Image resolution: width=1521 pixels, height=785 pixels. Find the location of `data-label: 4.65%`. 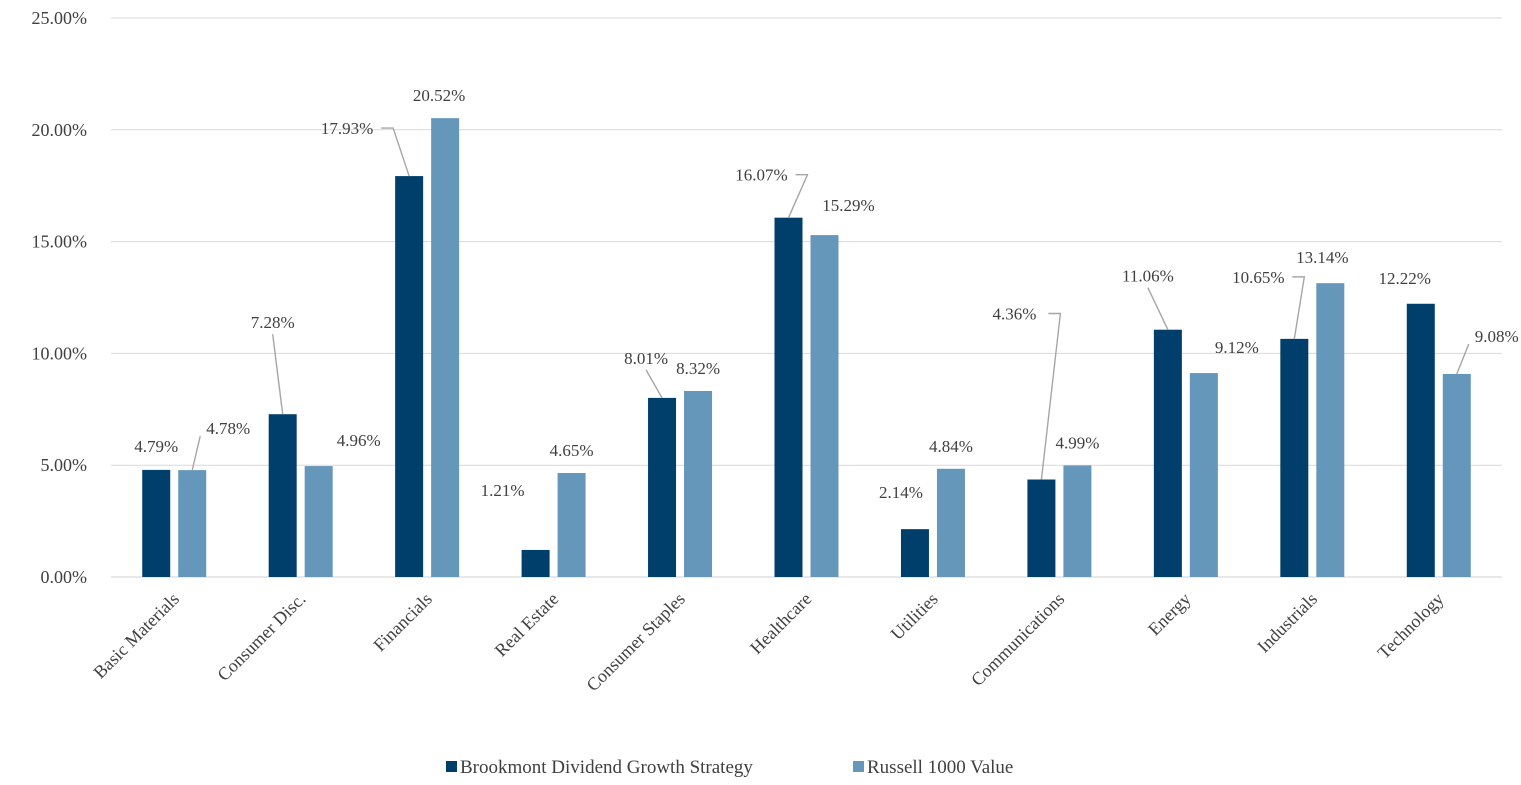

data-label: 4.65% is located at coordinates (572, 450).